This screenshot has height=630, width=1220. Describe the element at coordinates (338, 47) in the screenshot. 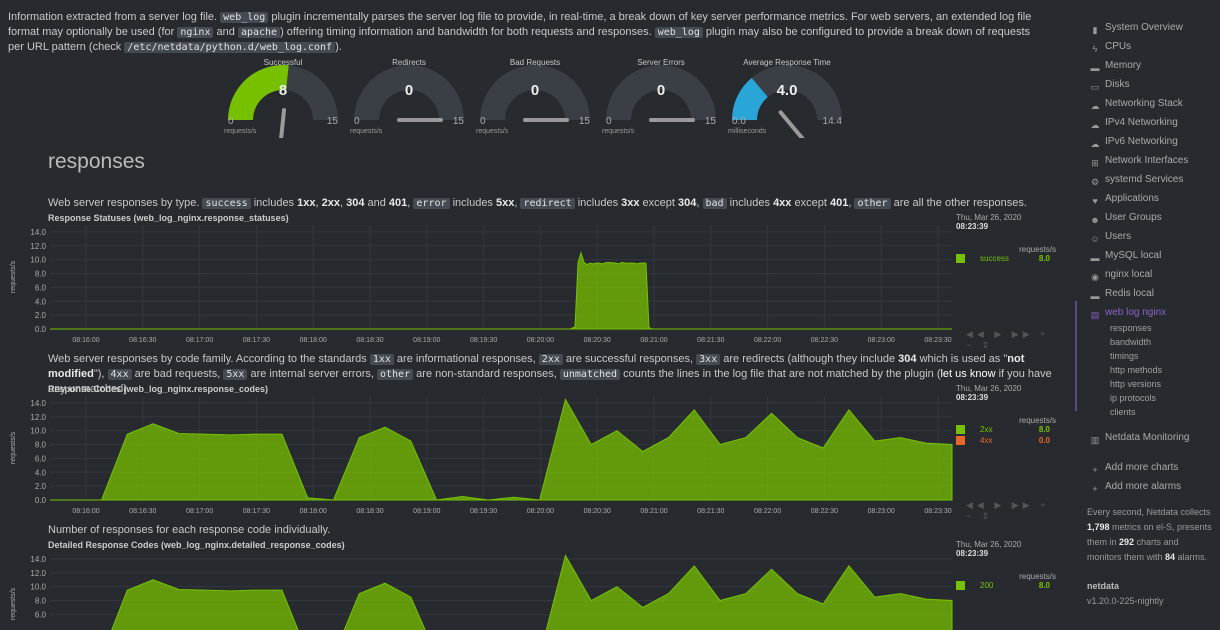

I see `intro-text-part: ).` at that location.